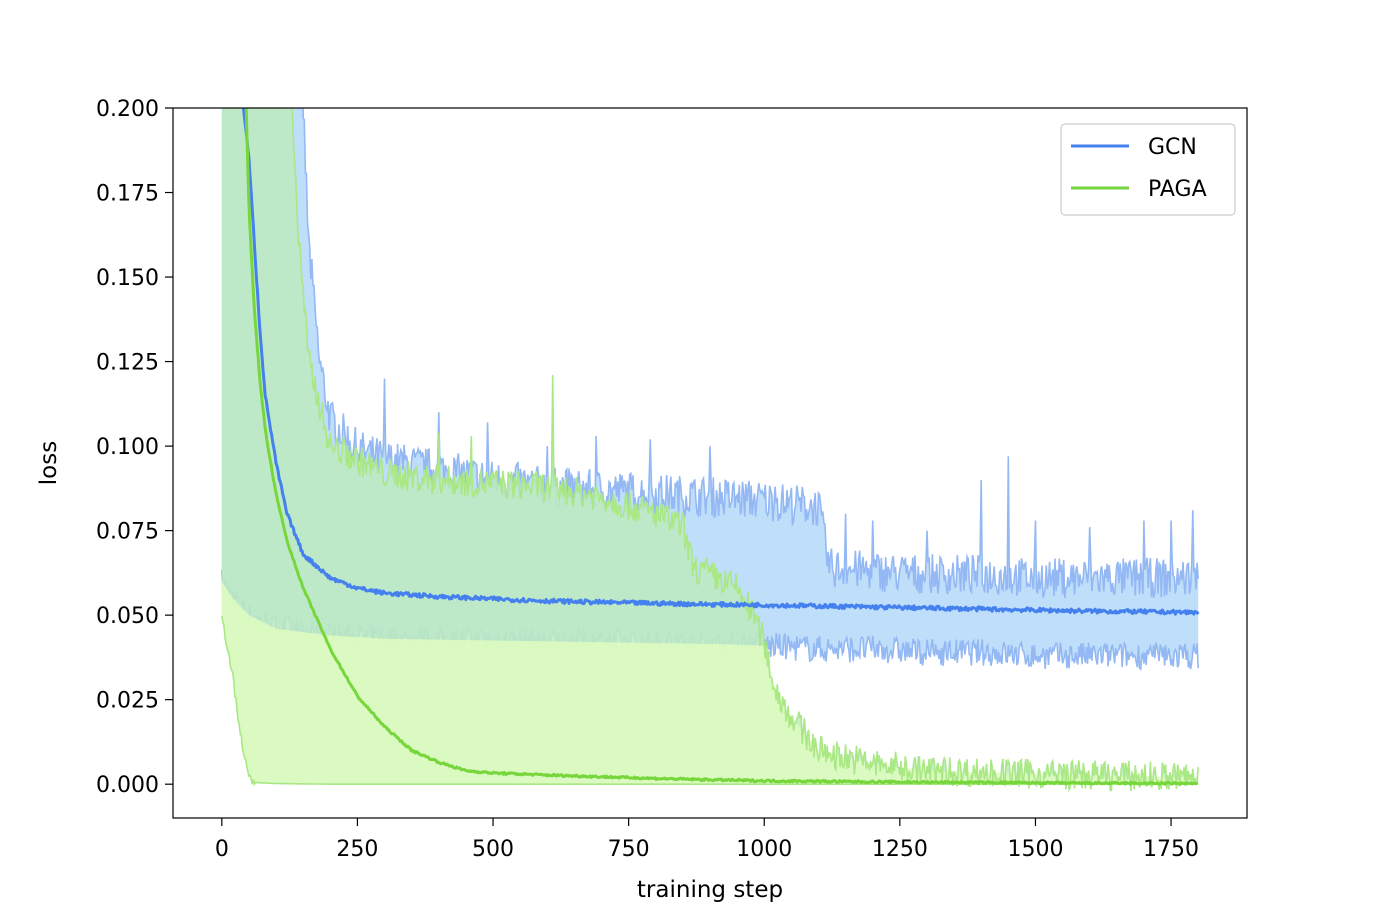  What do you see at coordinates (629, 849) in the screenshot?
I see `x-tick-label: 750` at bounding box center [629, 849].